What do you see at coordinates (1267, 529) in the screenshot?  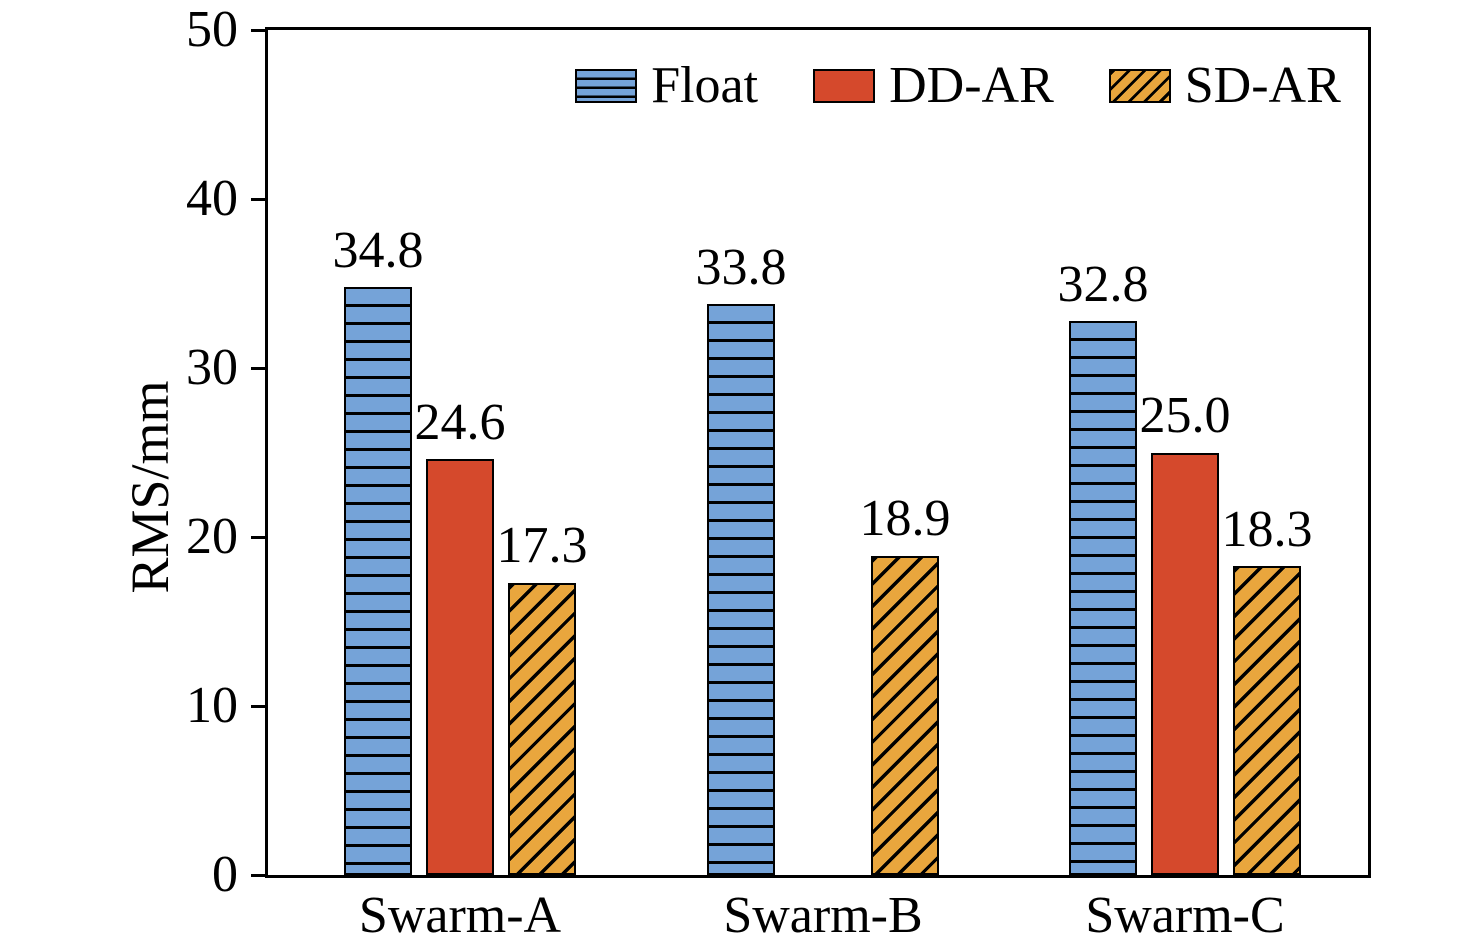 I see `bar-value-label: 18.3` at bounding box center [1267, 529].